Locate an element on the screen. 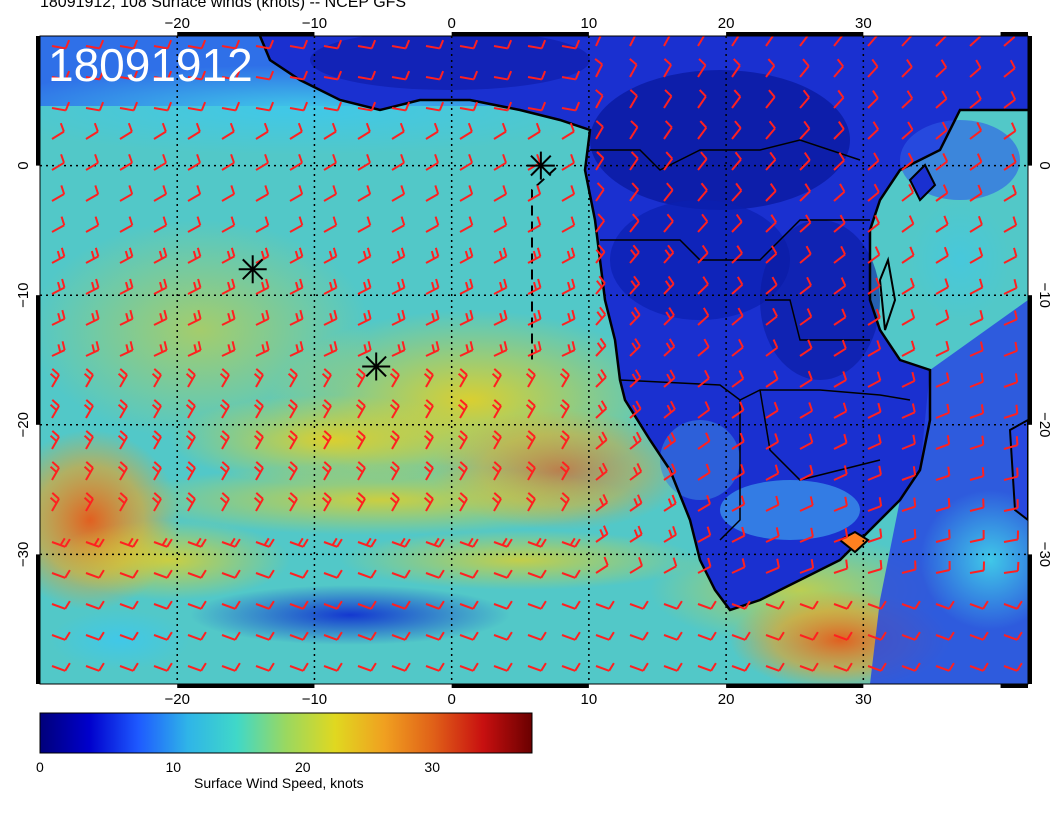 This screenshot has height=816, width=1056. lat-tick-label-left: 0 is located at coordinates (23, 165).